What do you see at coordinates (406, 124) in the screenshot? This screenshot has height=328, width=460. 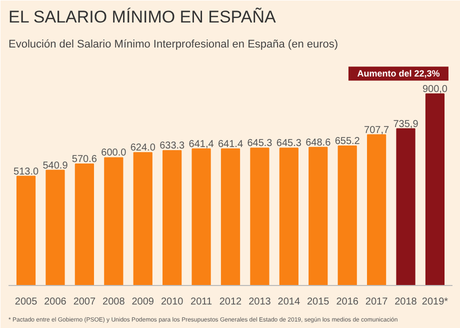 I see `data-label: 735,9` at bounding box center [406, 124].